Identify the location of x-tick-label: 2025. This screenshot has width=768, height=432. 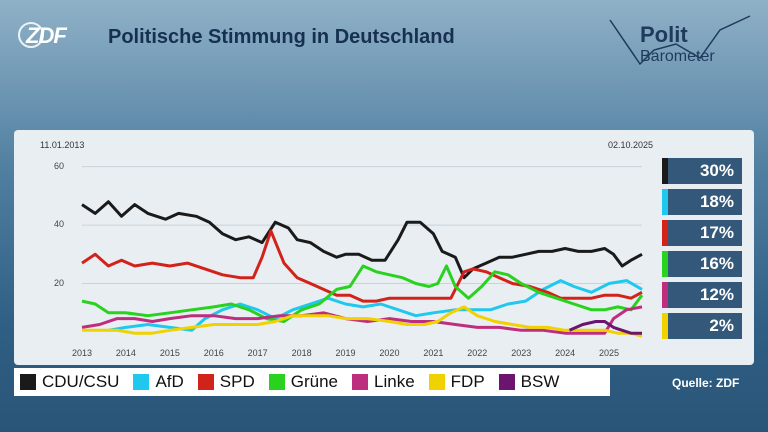
(609, 353).